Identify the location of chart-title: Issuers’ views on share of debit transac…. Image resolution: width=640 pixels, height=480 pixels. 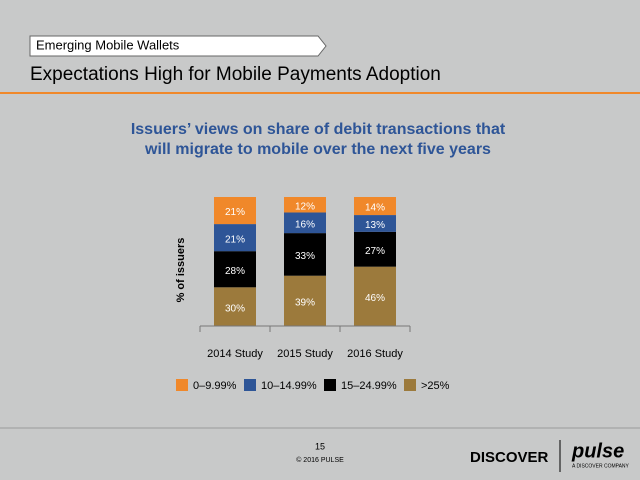
(318, 129).